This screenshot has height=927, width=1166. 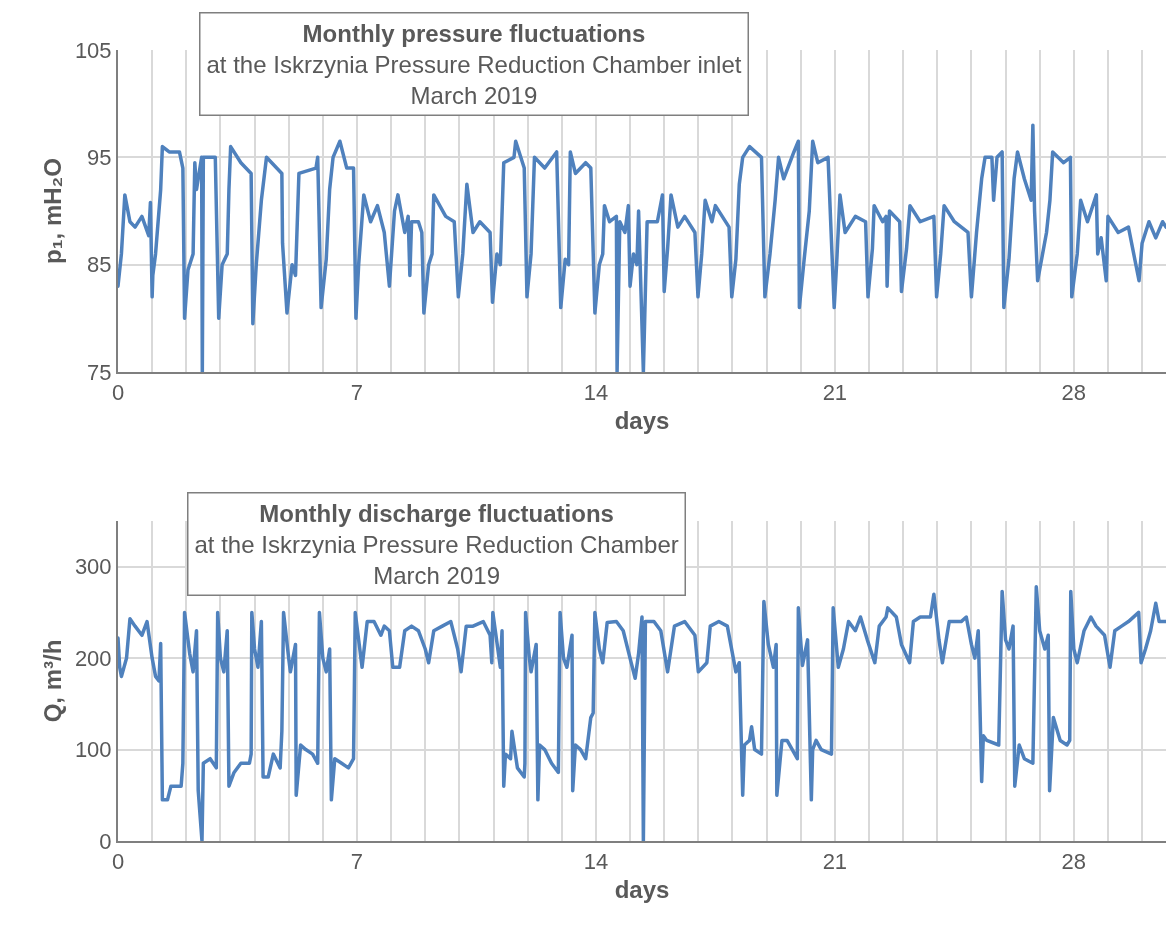 I want to click on y-tick-label: 200, so click(x=93, y=658).